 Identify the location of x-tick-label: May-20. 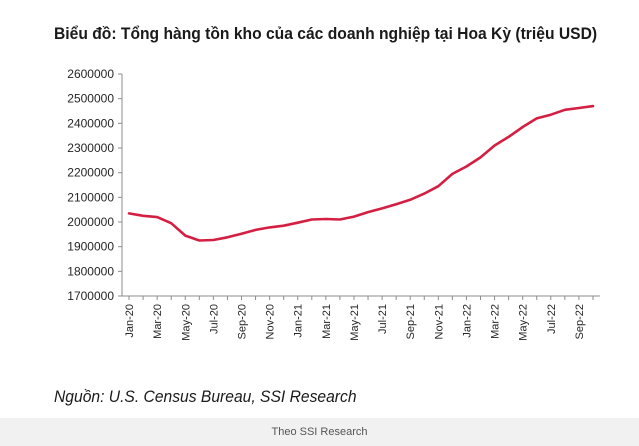
(186, 322).